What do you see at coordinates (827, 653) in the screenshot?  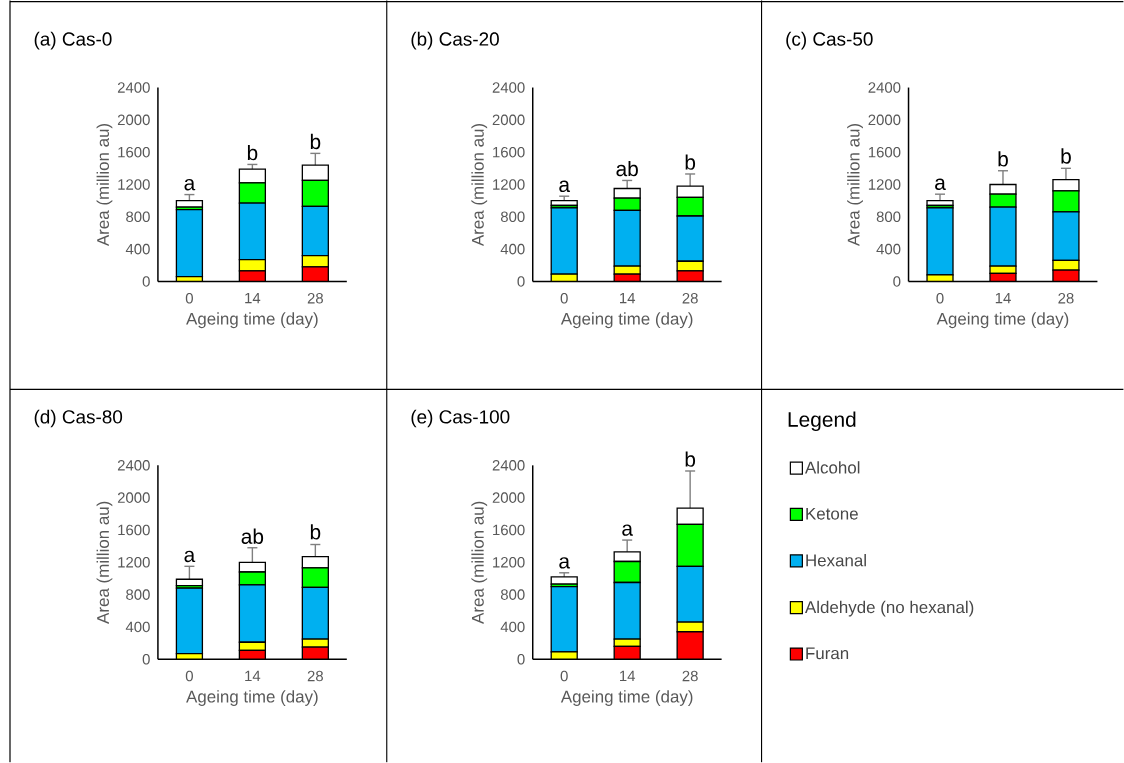 I see `legend-label: Furan` at bounding box center [827, 653].